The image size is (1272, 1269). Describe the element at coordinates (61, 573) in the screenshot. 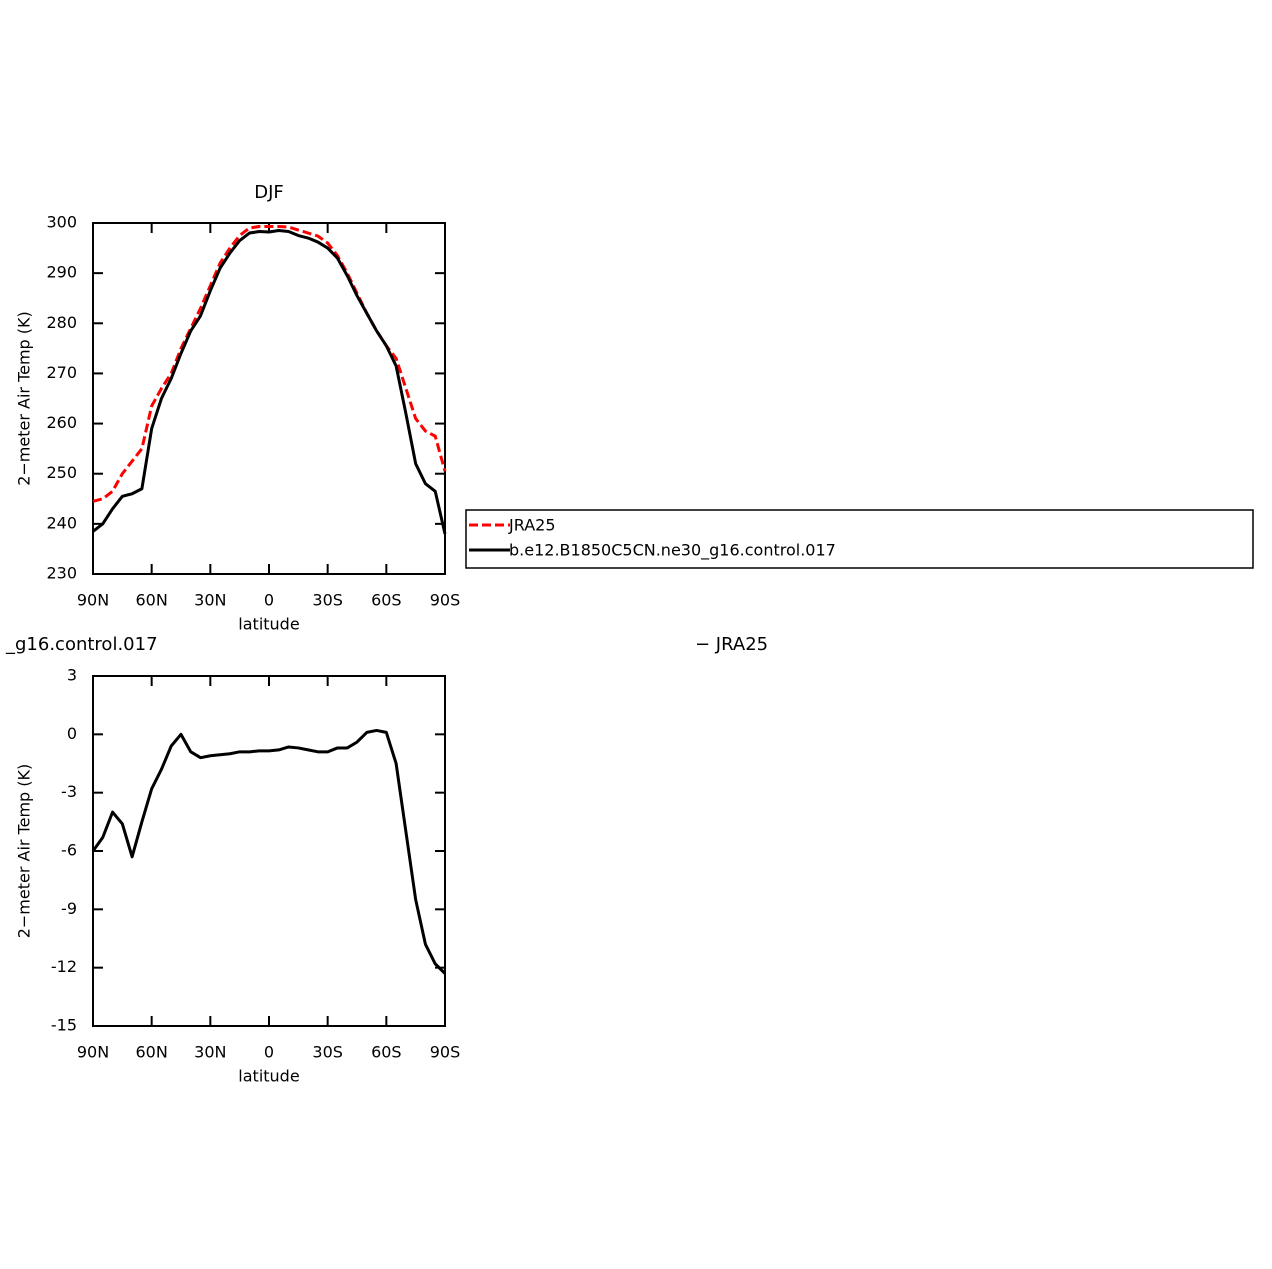

I see `y-tick-label: 230` at that location.